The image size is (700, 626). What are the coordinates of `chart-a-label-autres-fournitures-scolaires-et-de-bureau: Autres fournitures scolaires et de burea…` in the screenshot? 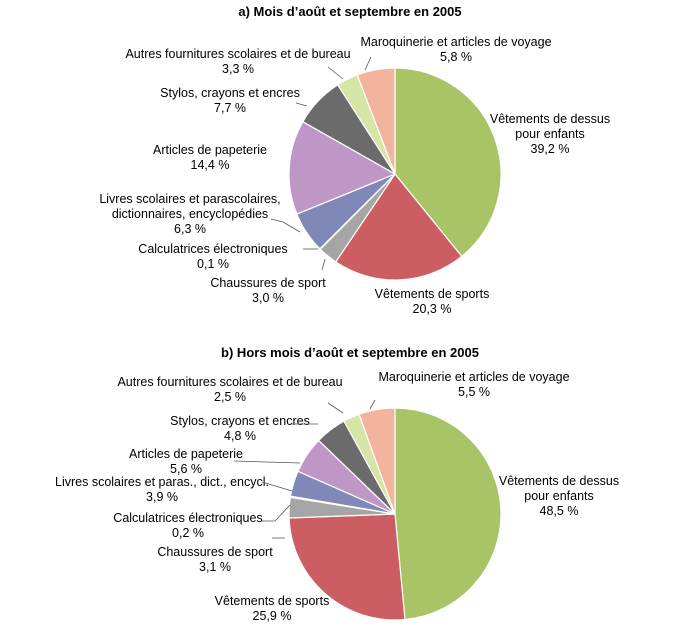 It's located at (237, 61).